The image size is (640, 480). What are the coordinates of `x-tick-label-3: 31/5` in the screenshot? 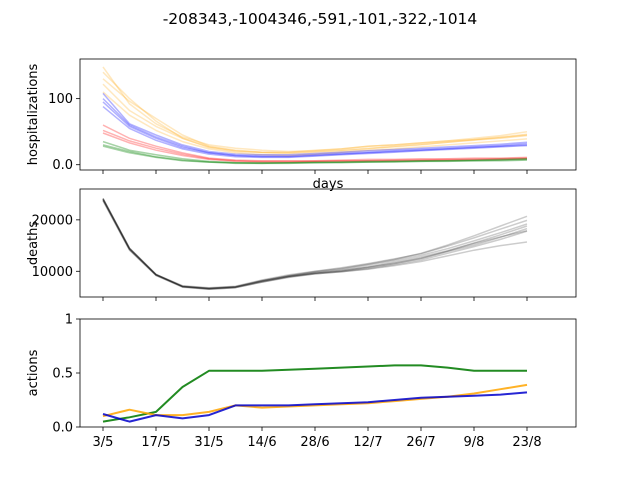 It's located at (208, 442).